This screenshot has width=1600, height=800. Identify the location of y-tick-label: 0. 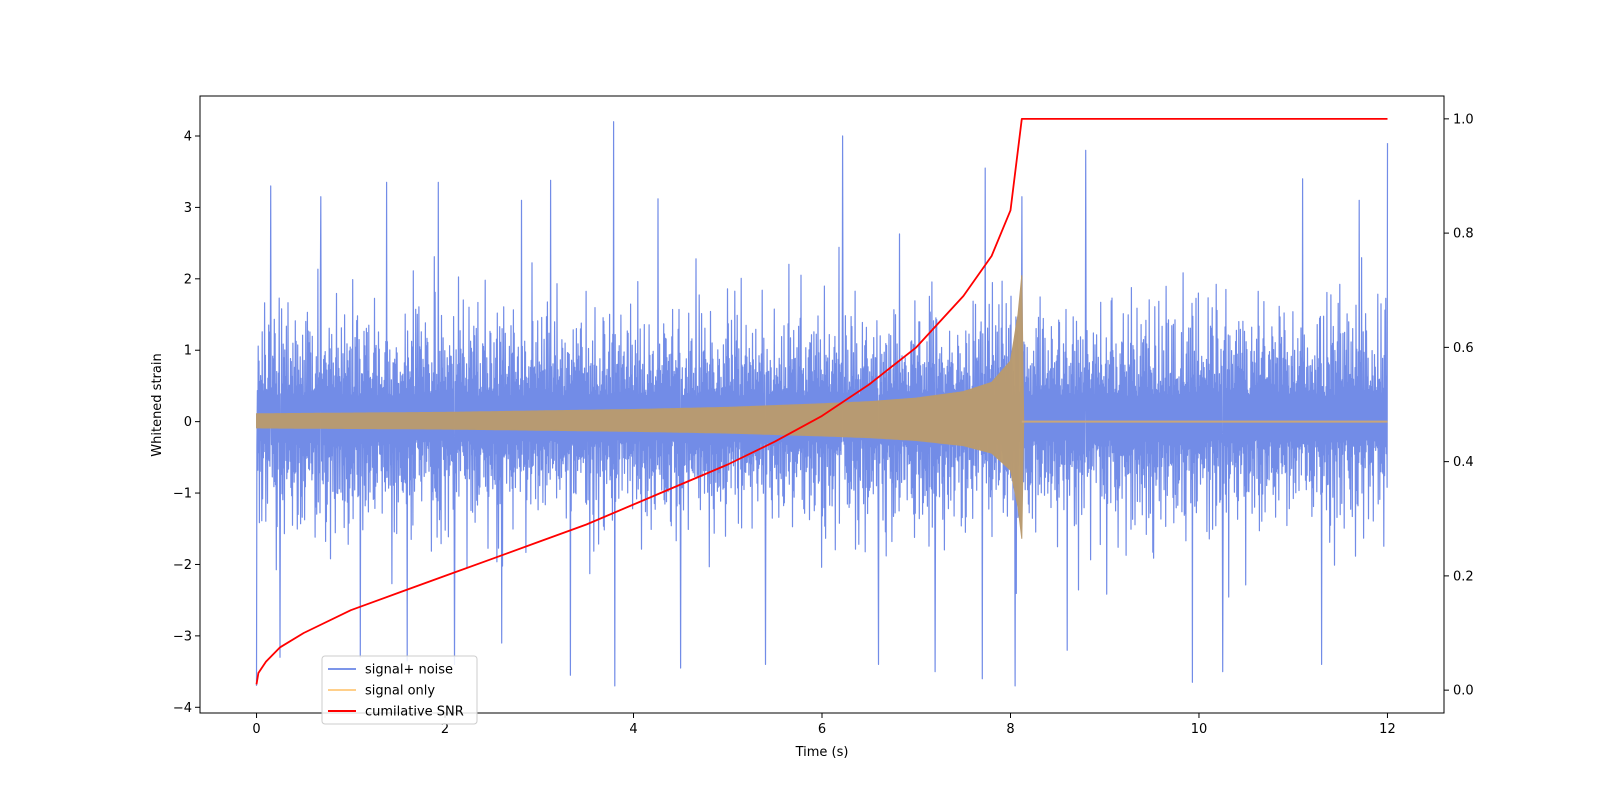
(188, 422).